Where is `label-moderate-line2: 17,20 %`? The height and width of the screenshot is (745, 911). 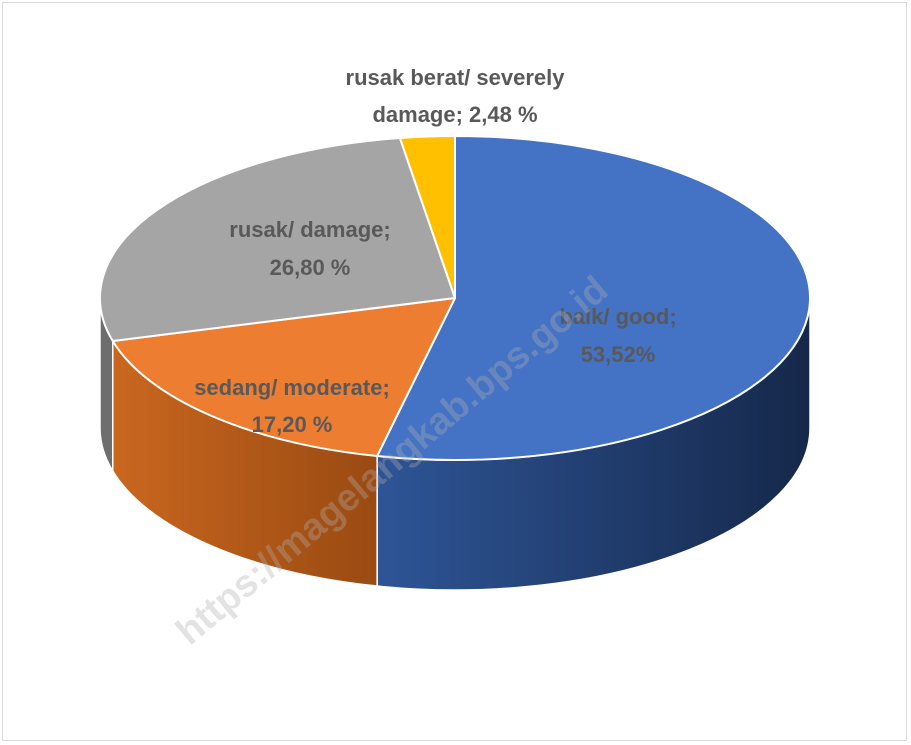 label-moderate-line2: 17,20 % is located at coordinates (292, 424).